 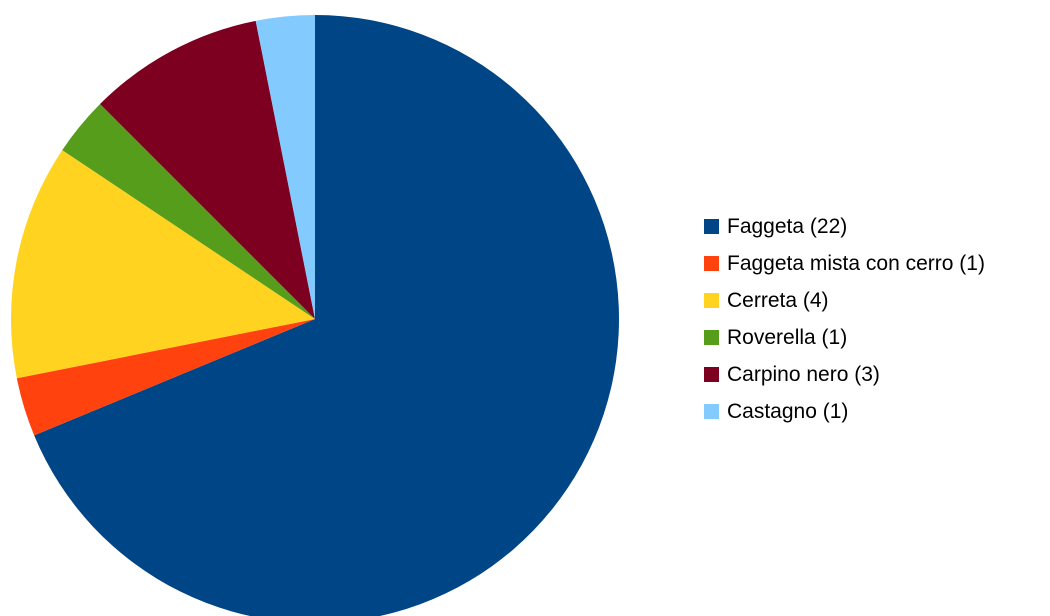 What do you see at coordinates (844, 300) in the screenshot?
I see `legend-item-2: Cerreta (4)` at bounding box center [844, 300].